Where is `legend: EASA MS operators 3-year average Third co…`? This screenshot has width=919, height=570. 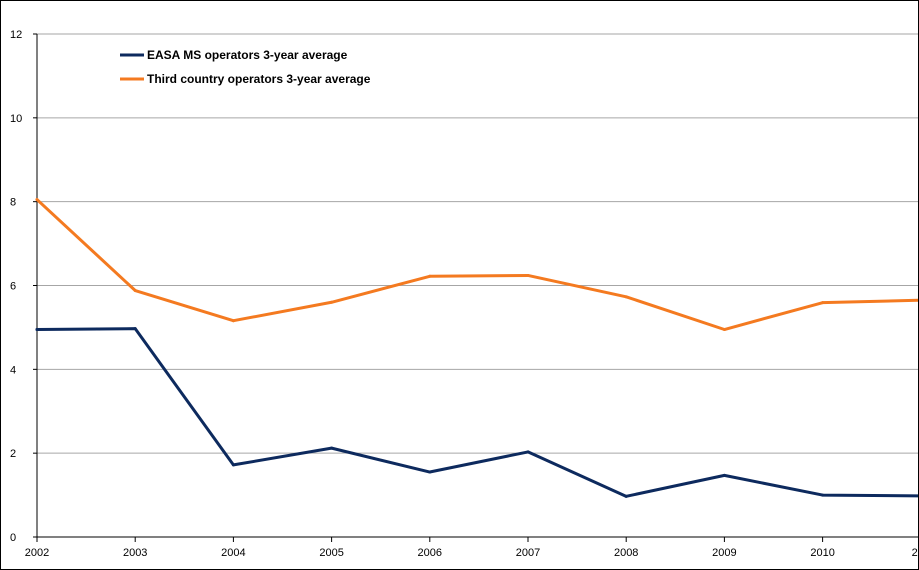
legend: EASA MS operators 3-year average Third co… is located at coordinates (245, 67).